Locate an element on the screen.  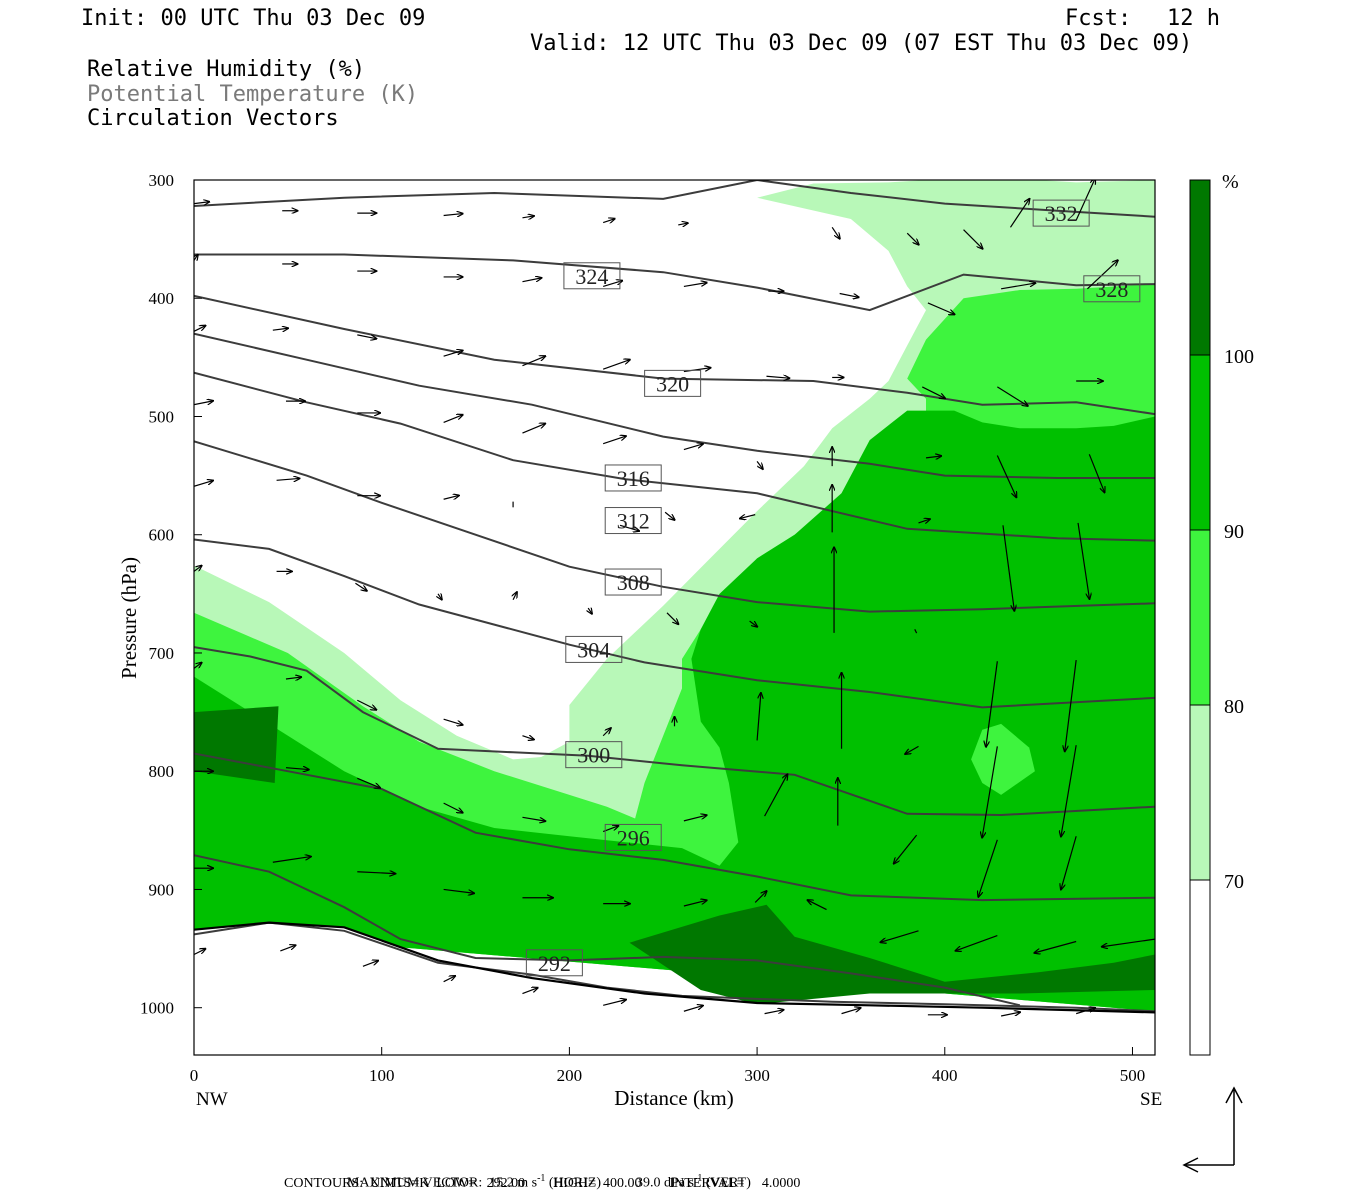
ground-line is located at coordinates (674, 967).